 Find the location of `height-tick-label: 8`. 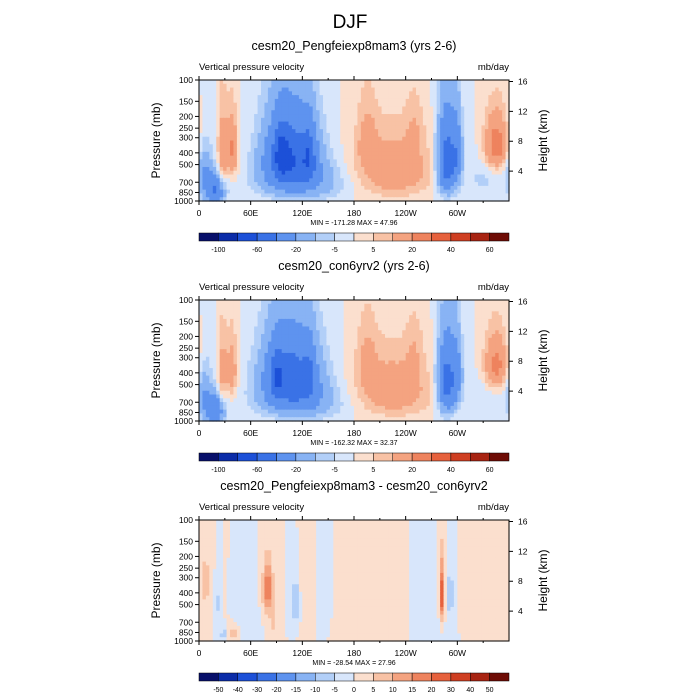

height-tick-label: 8 is located at coordinates (520, 141).